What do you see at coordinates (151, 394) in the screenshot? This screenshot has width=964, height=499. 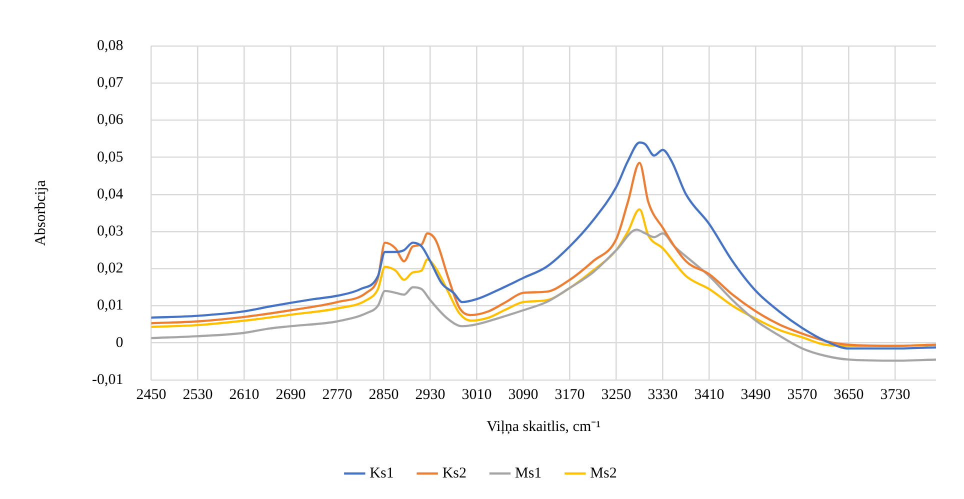 I see `x-tick-label: 2450` at bounding box center [151, 394].